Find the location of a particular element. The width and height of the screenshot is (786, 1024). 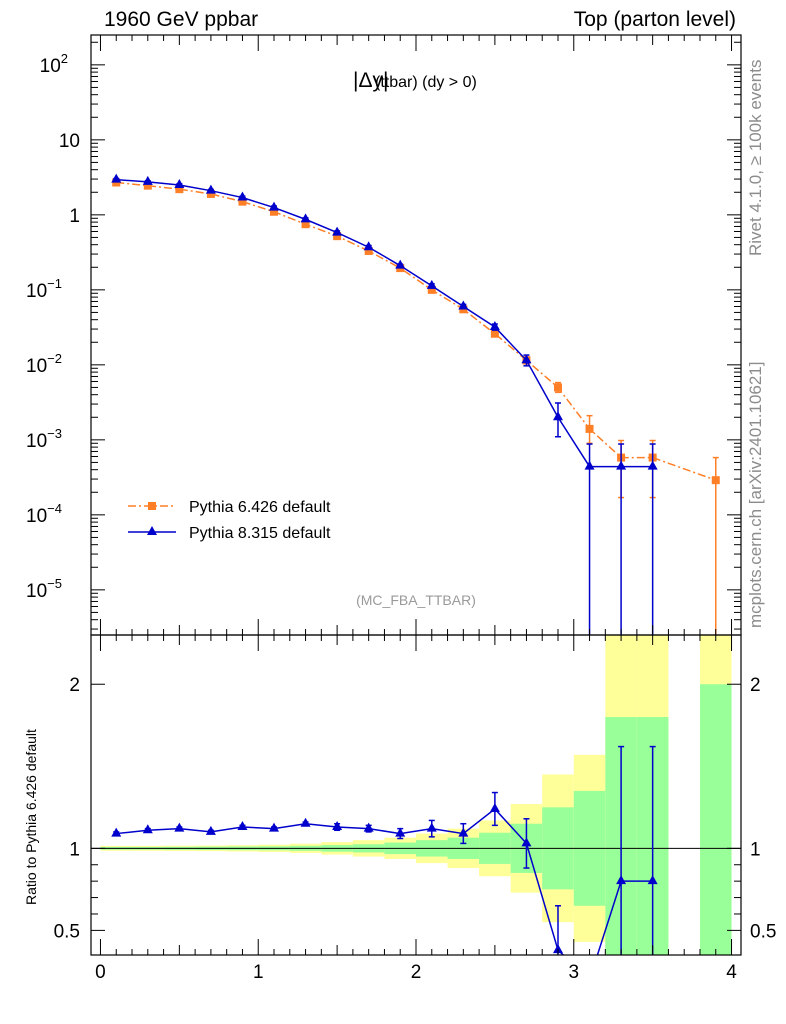

legend-entry-pythia6: Pythia 6.426 default is located at coordinates (229, 507).